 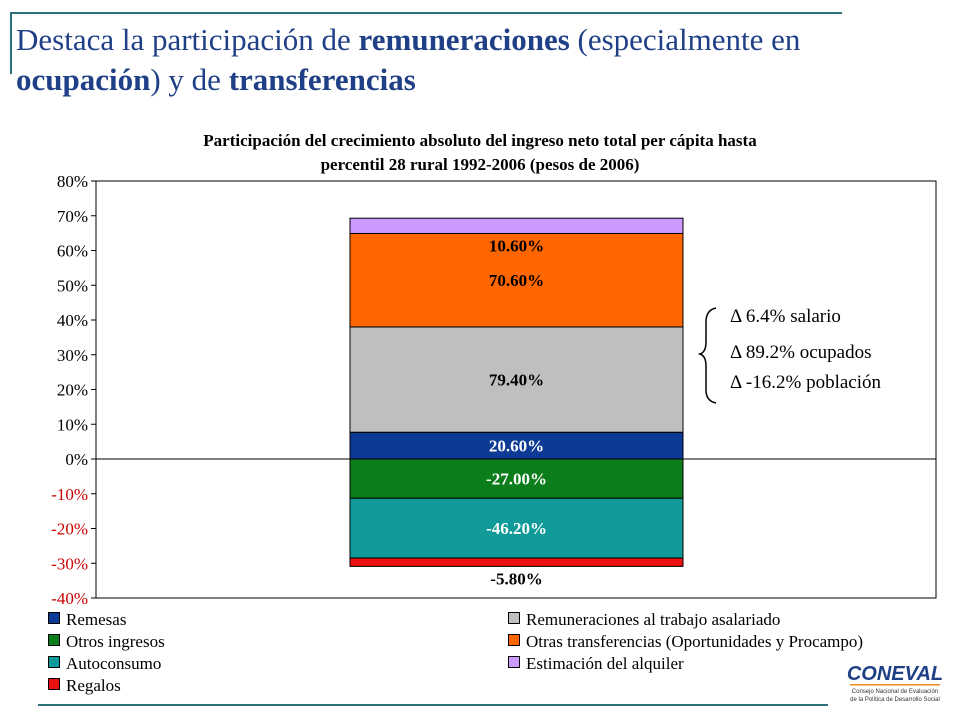 I want to click on slide-title-part: ocupación, so click(x=83, y=79).